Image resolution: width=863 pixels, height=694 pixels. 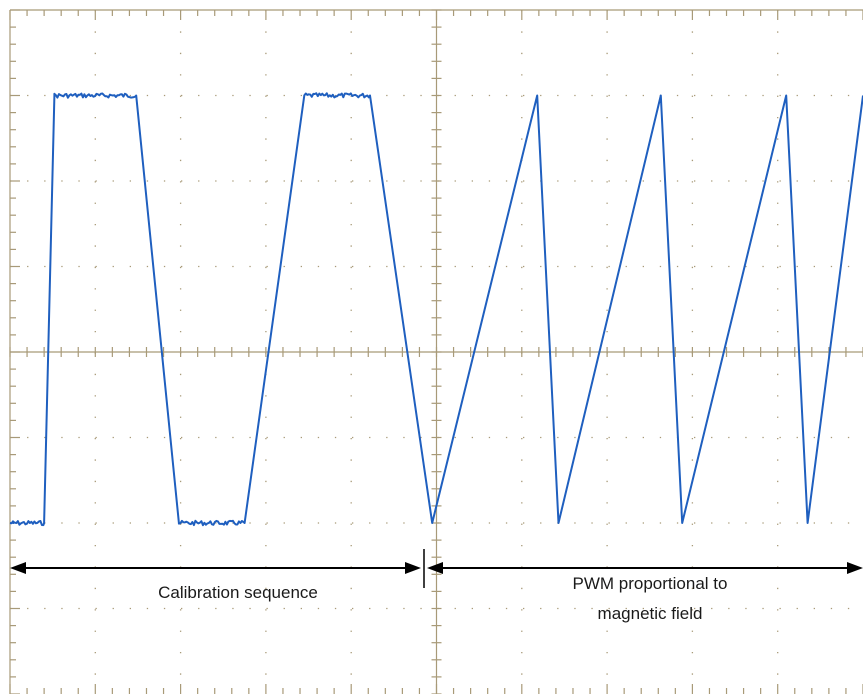 I want to click on pwm-label-line1: PWM proportional to, so click(x=650, y=583).